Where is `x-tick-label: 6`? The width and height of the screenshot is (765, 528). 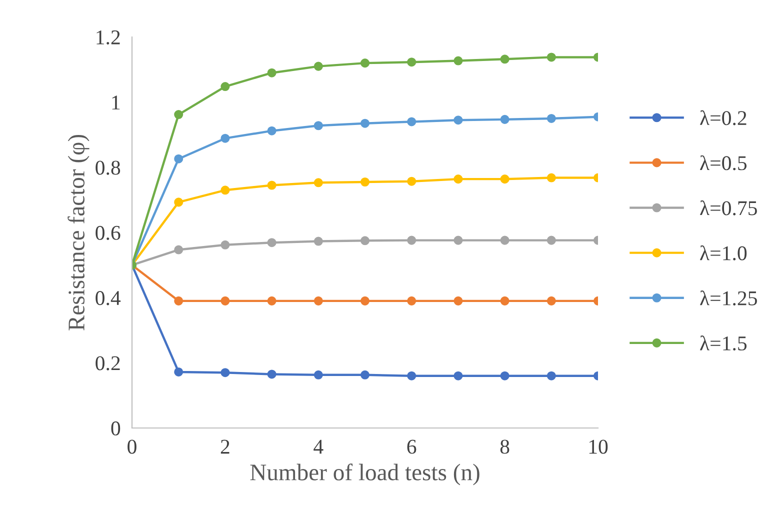
x-tick-label: 6 is located at coordinates (411, 447).